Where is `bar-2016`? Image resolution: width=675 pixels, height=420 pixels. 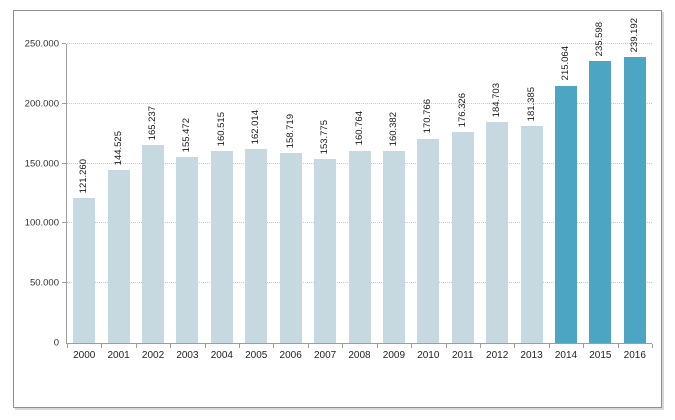 bar-2016 is located at coordinates (634, 199).